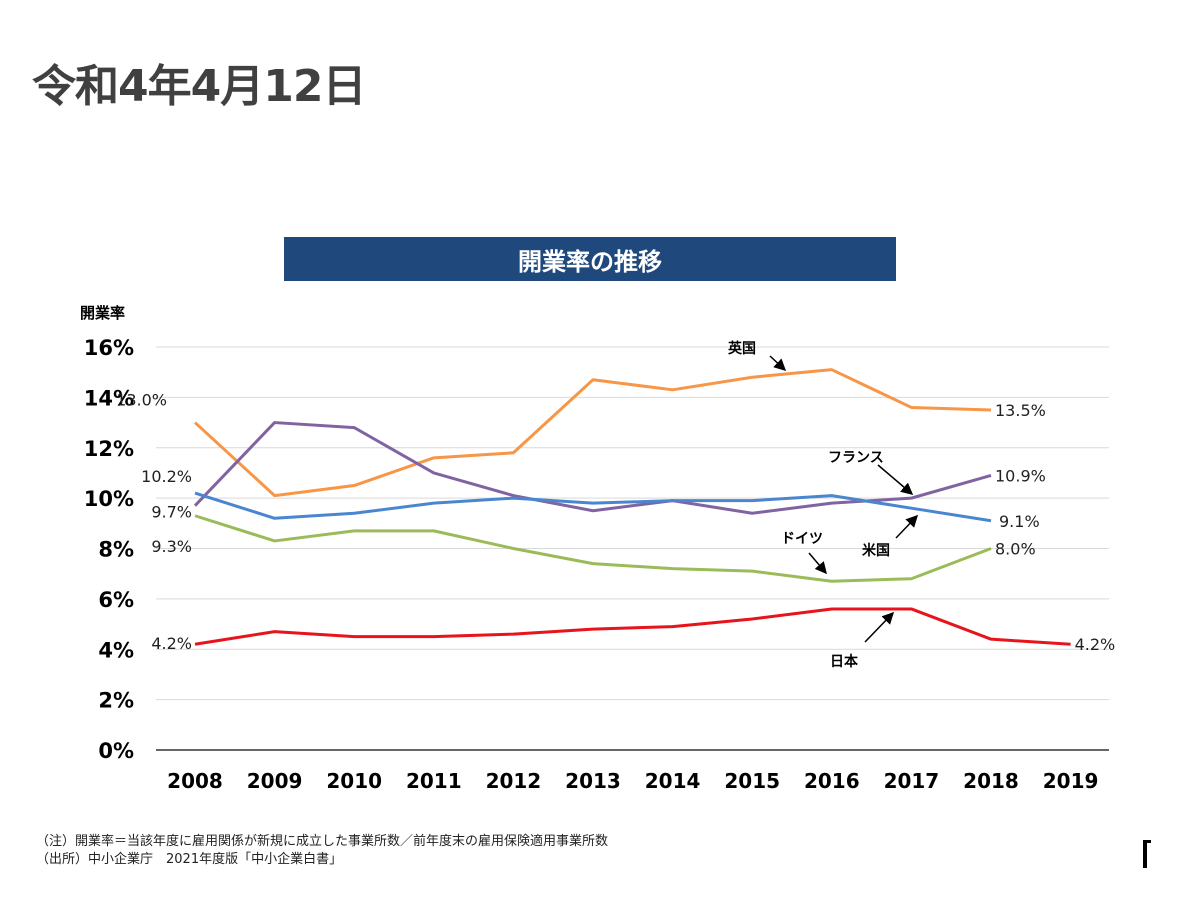 The height and width of the screenshot is (919, 1179). Describe the element at coordinates (876, 550) in the screenshot. I see `series-name-label: 米国` at that location.